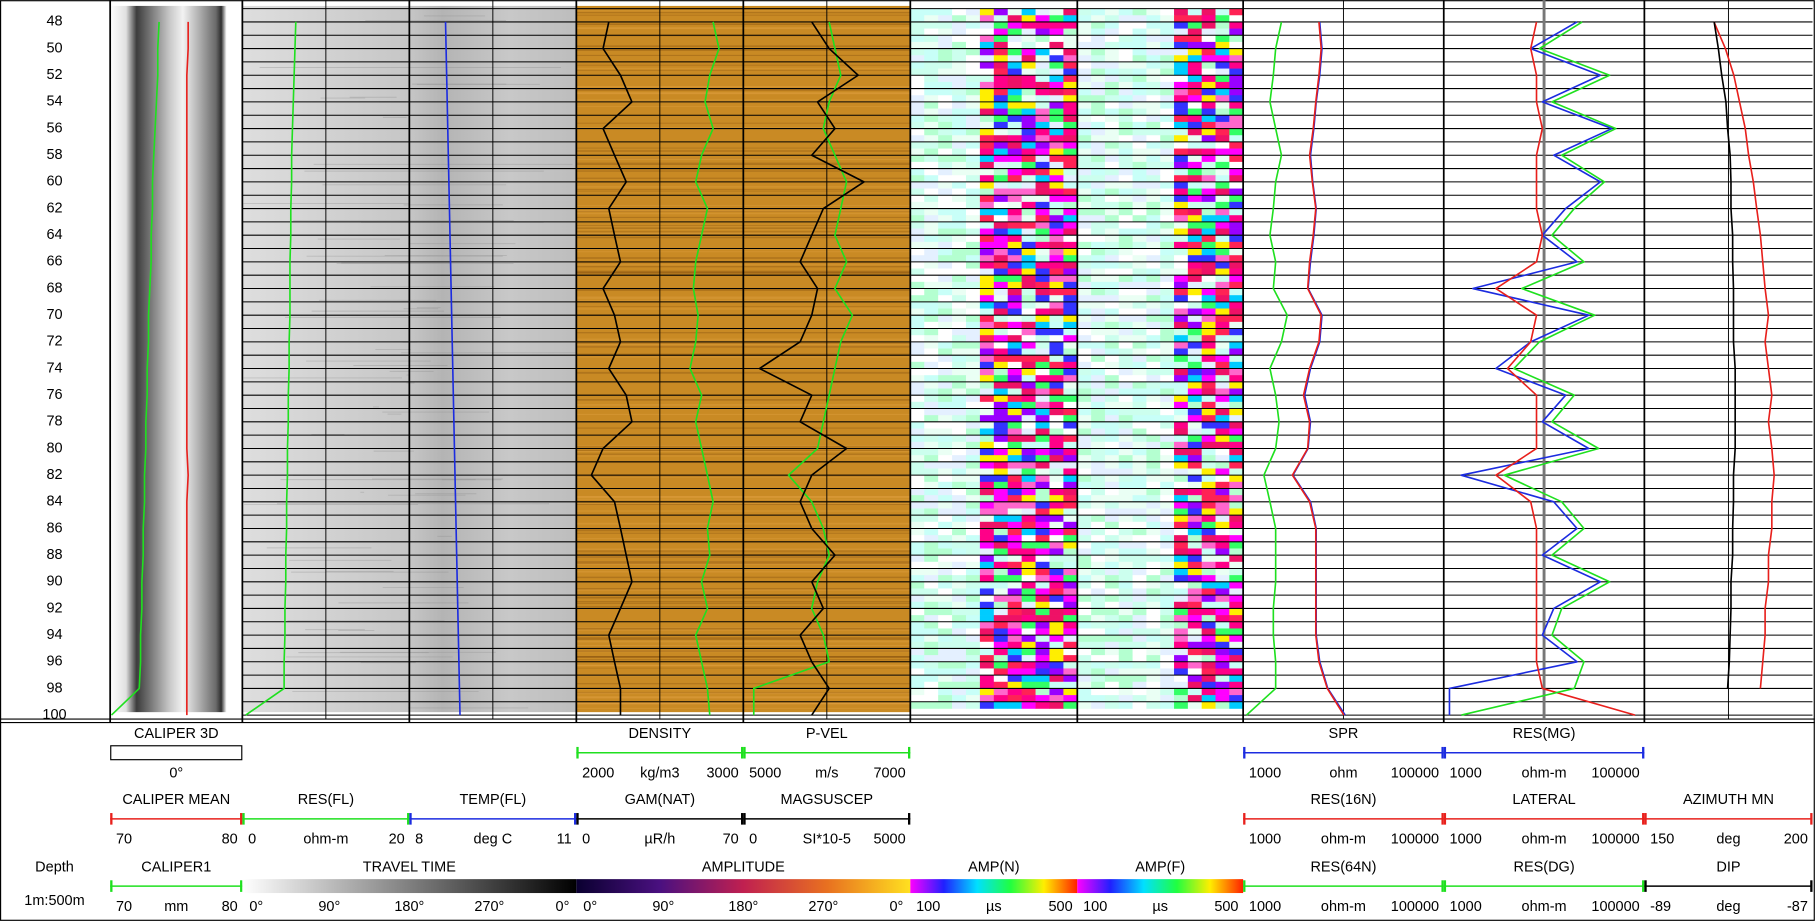 The height and width of the screenshot is (921, 1816). I want to click on depth-tick-label: 60, so click(54, 182).